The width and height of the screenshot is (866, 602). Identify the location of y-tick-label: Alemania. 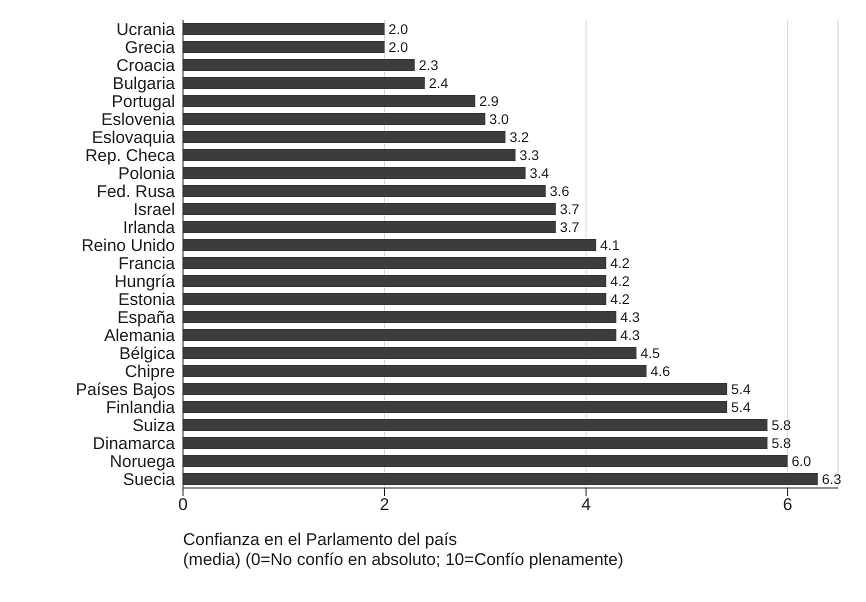
(140, 336).